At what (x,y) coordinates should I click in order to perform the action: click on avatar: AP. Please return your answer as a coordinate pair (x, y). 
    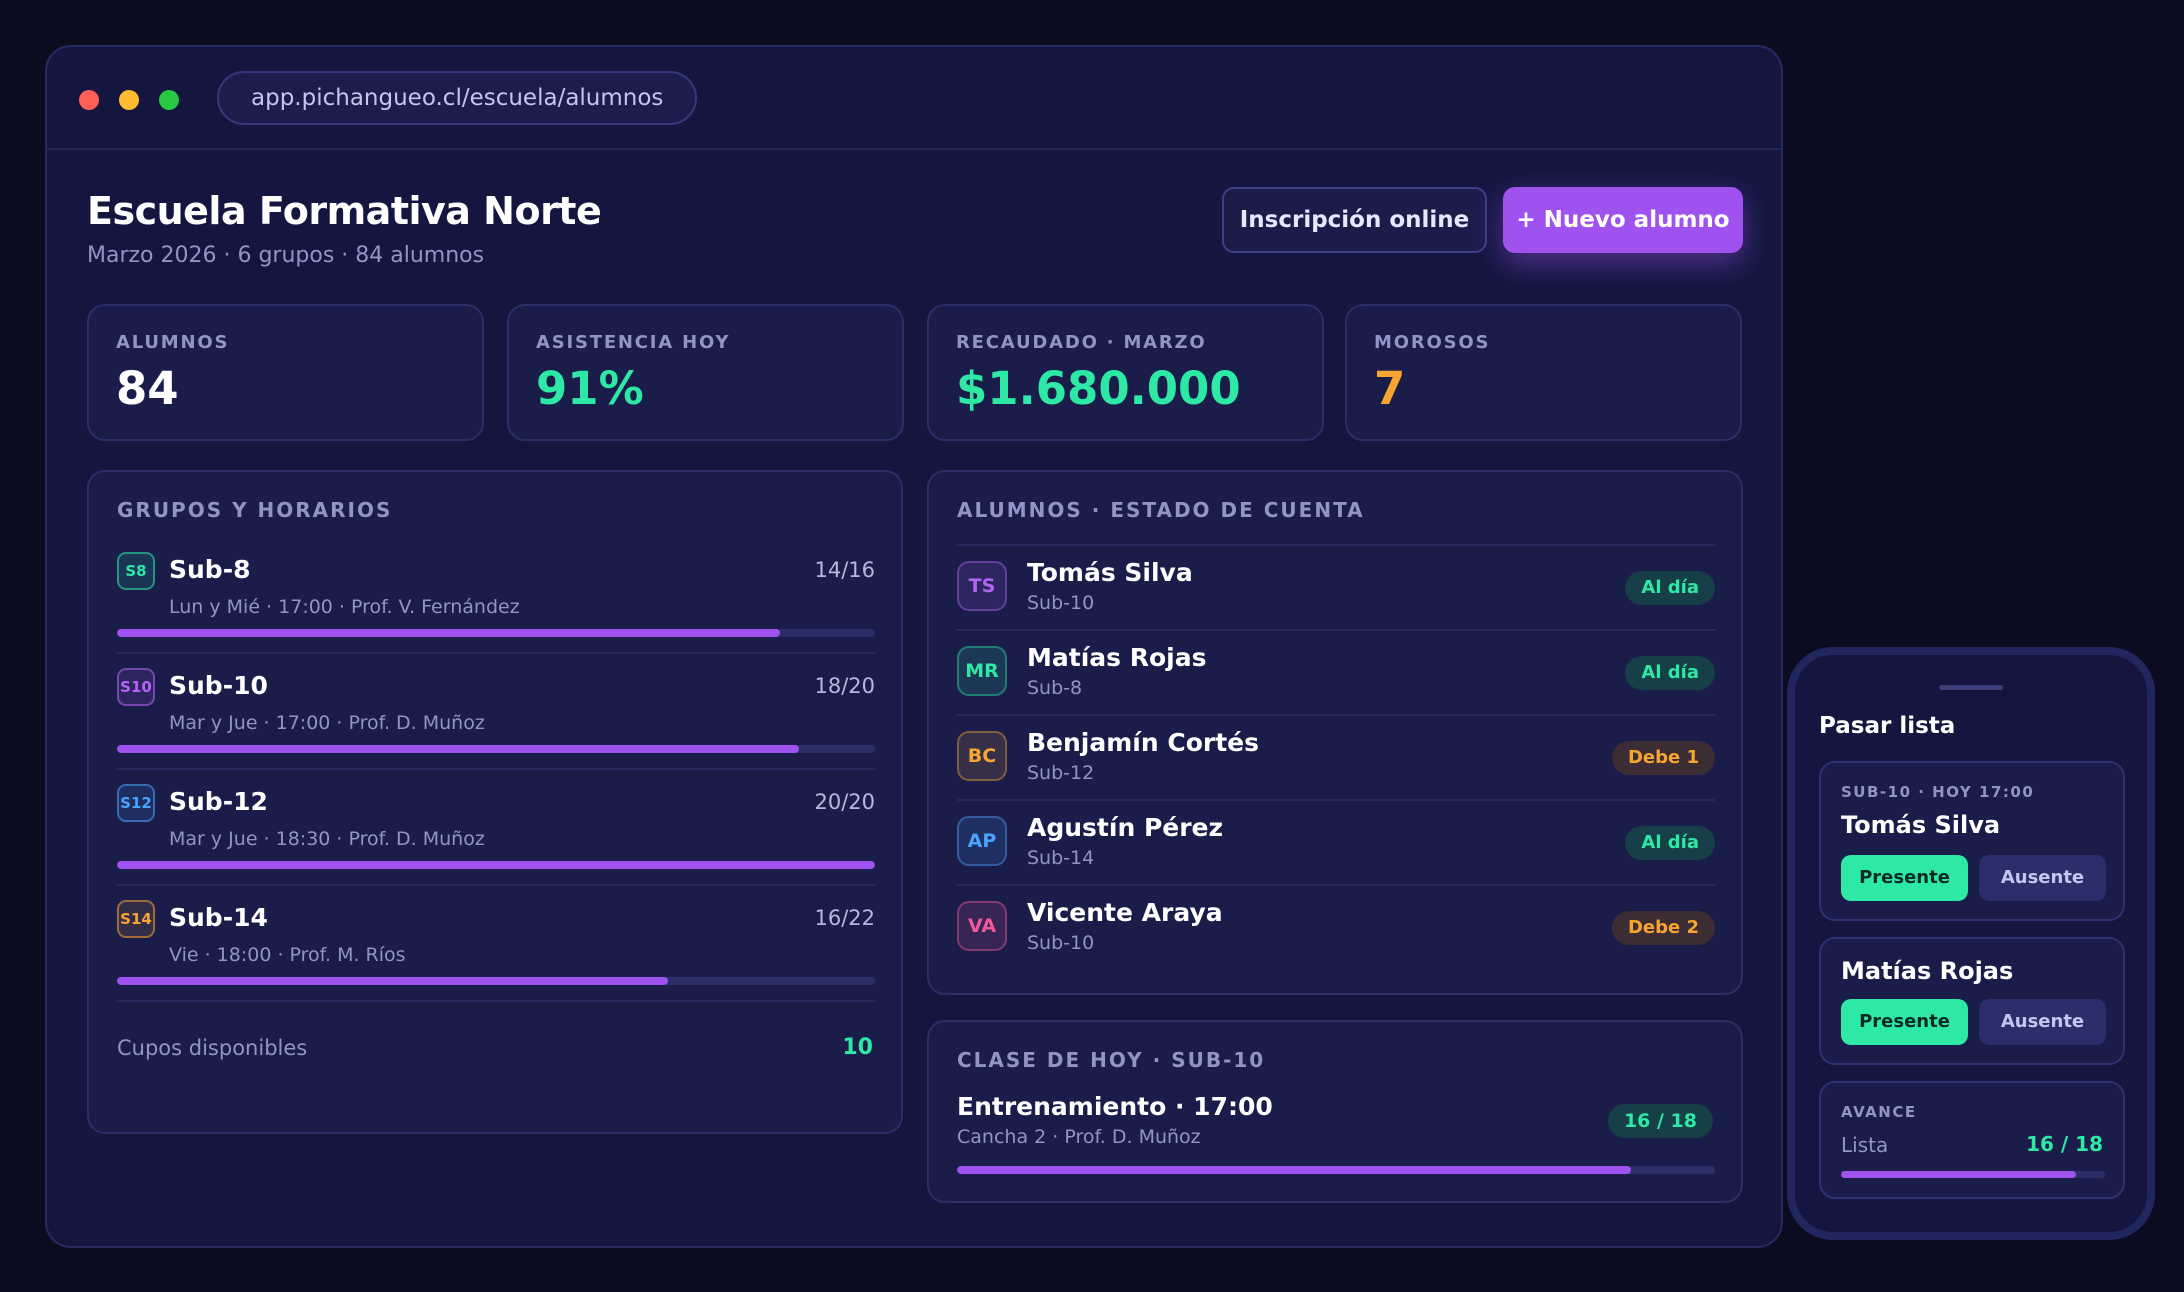
    Looking at the image, I should click on (982, 841).